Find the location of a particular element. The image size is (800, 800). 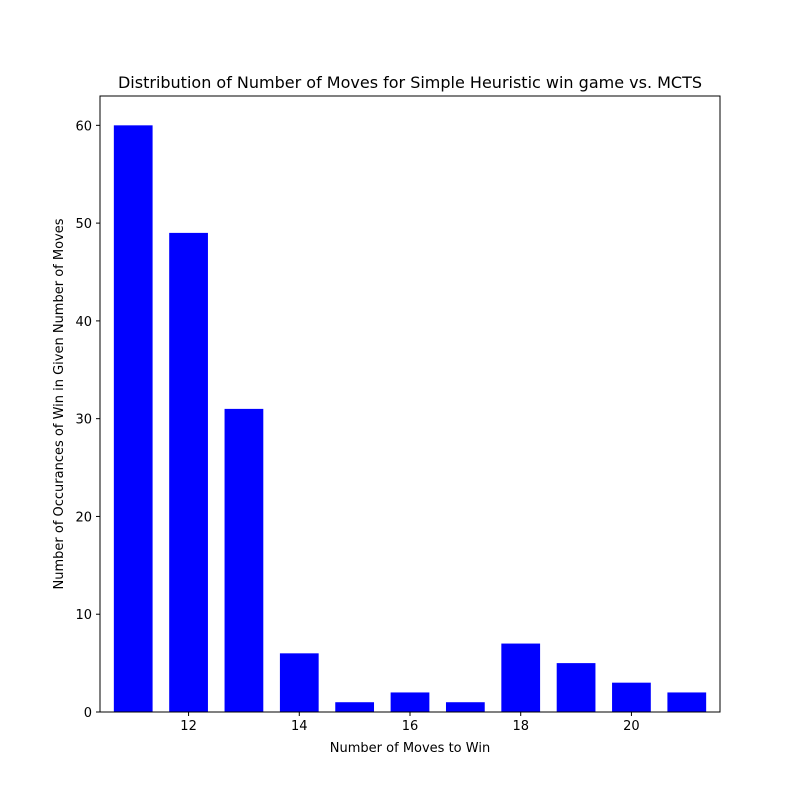

y-tick-label: 40 is located at coordinates (83, 322).